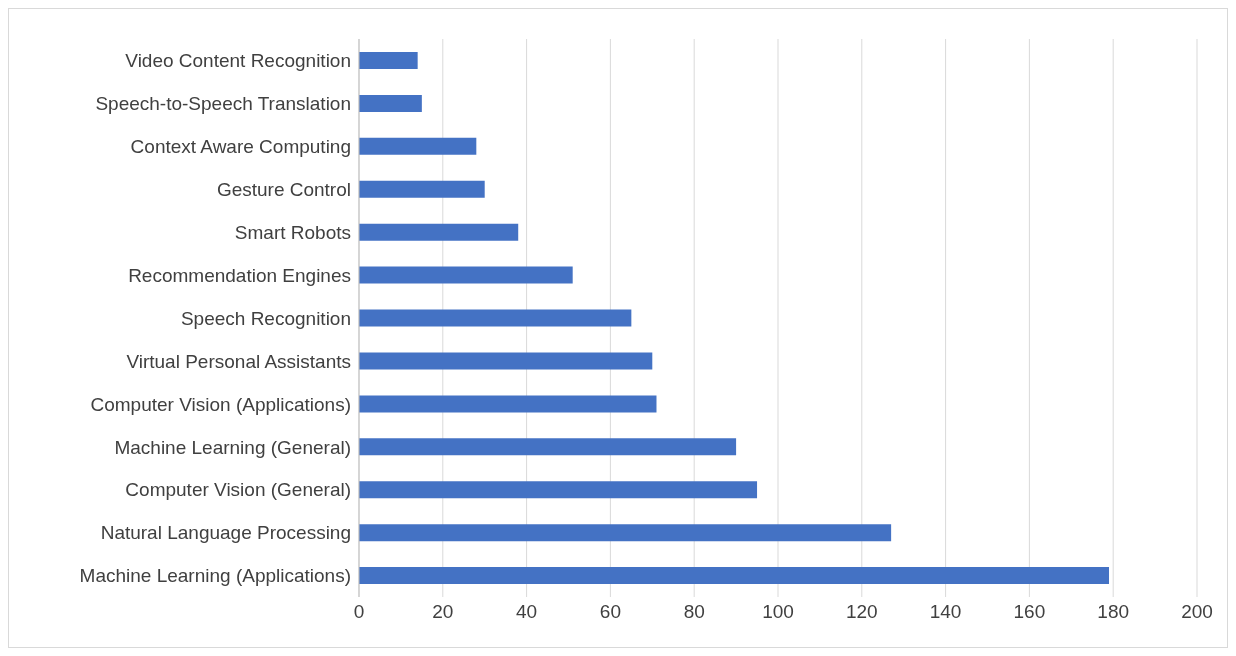  Describe the element at coordinates (238, 490) in the screenshot. I see `y-tick-label: Computer Vision (General)` at that location.